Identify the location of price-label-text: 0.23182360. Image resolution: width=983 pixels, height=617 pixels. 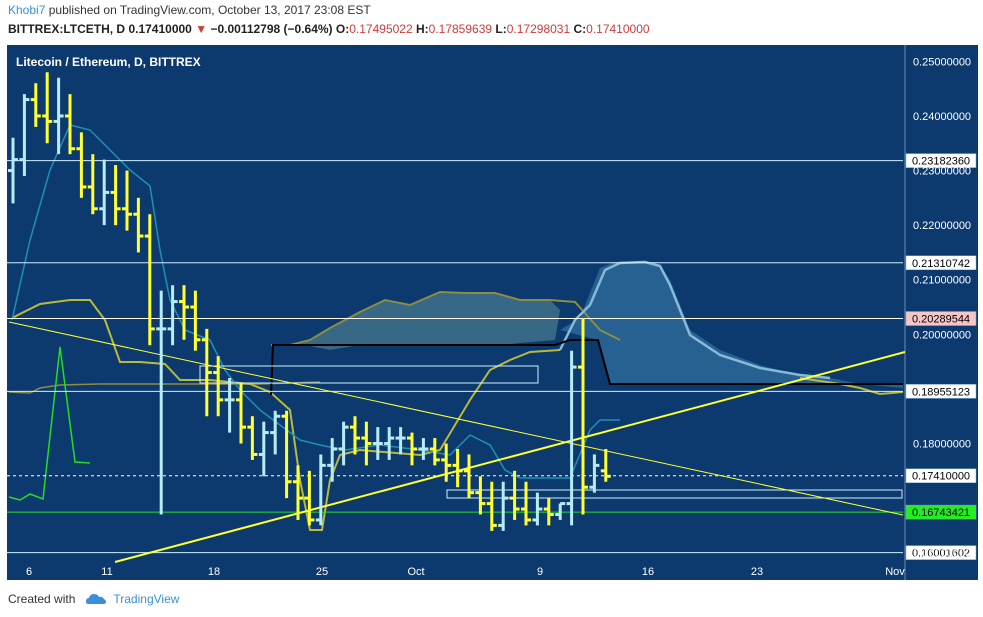
(941, 162).